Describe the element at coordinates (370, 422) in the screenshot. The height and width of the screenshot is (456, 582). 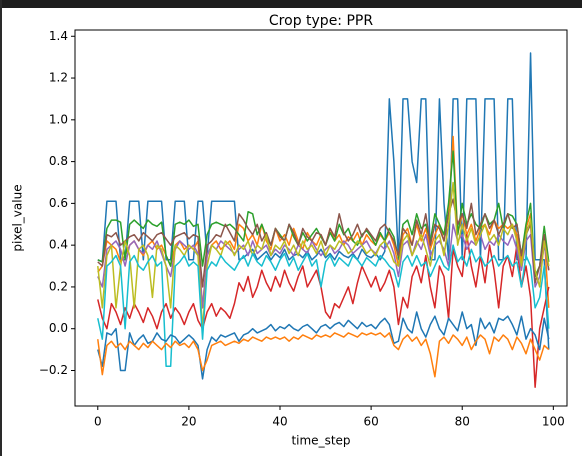
I see `x-tick-label: 60` at that location.